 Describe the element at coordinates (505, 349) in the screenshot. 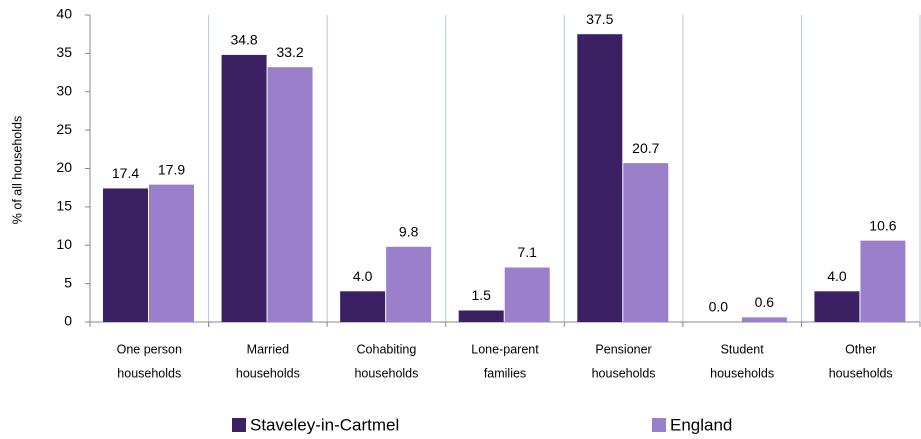

I see `x-tick-label: Lone-parent` at that location.